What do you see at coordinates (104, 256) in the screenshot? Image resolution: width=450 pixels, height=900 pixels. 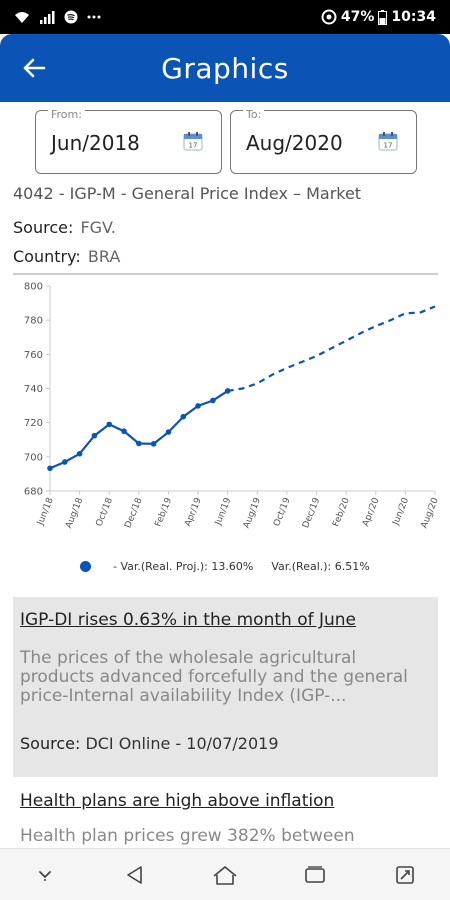 I see `country-value: BRA` at bounding box center [104, 256].